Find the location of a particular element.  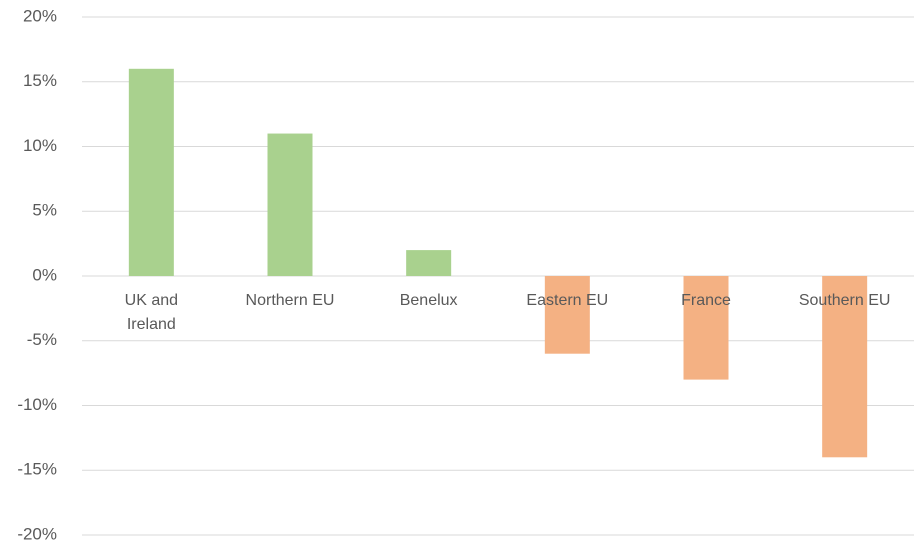

y-tick-label: -20% is located at coordinates (37, 533).